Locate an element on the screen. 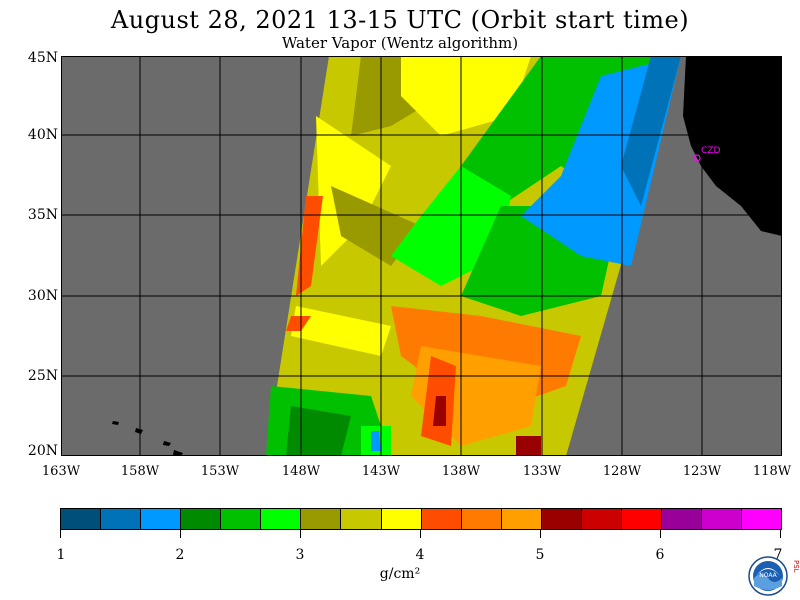  lon-label-123w: 123W is located at coordinates (702, 471).